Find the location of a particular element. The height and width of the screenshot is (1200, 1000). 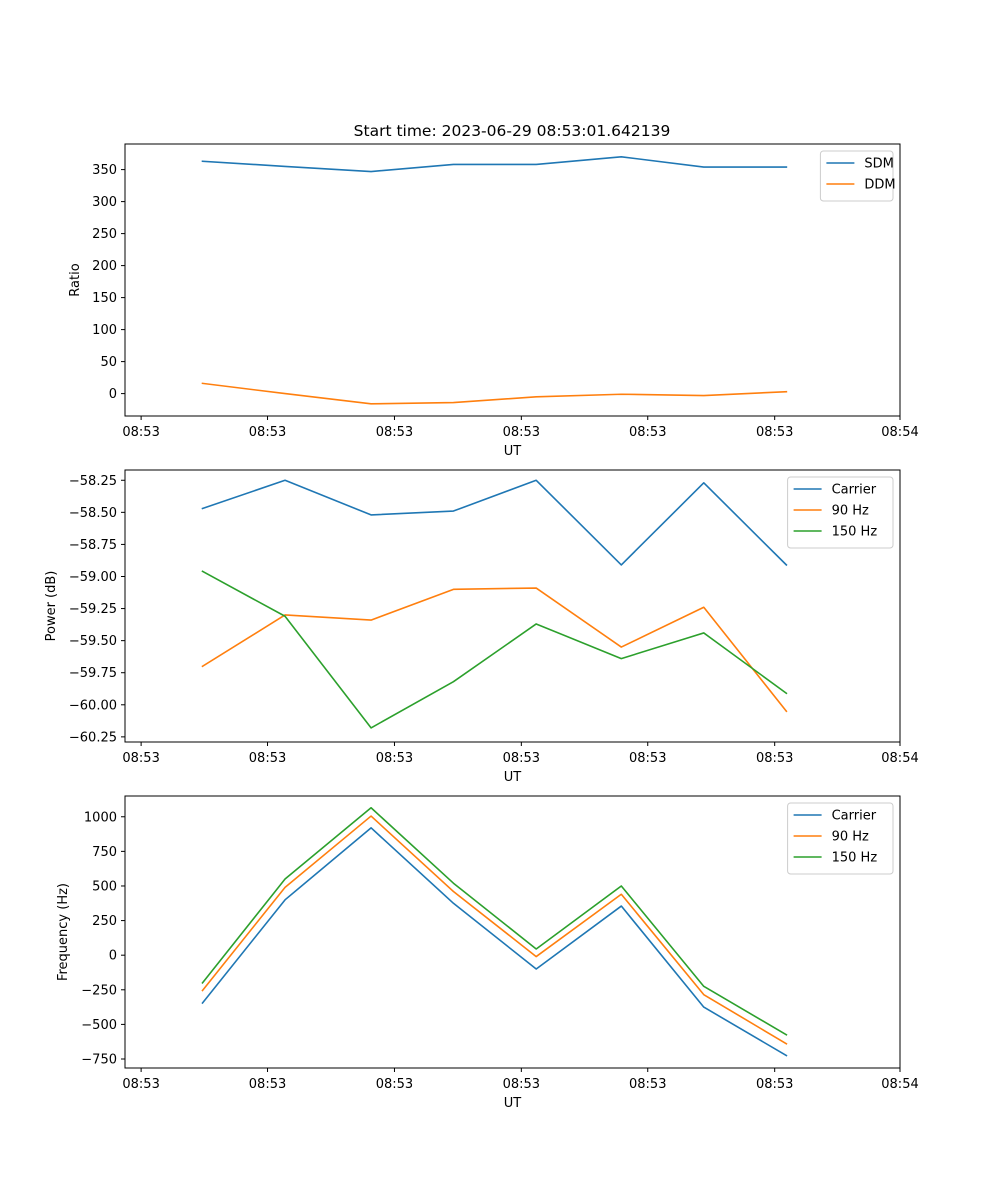

y-tick-label: 200 is located at coordinates (104, 266).